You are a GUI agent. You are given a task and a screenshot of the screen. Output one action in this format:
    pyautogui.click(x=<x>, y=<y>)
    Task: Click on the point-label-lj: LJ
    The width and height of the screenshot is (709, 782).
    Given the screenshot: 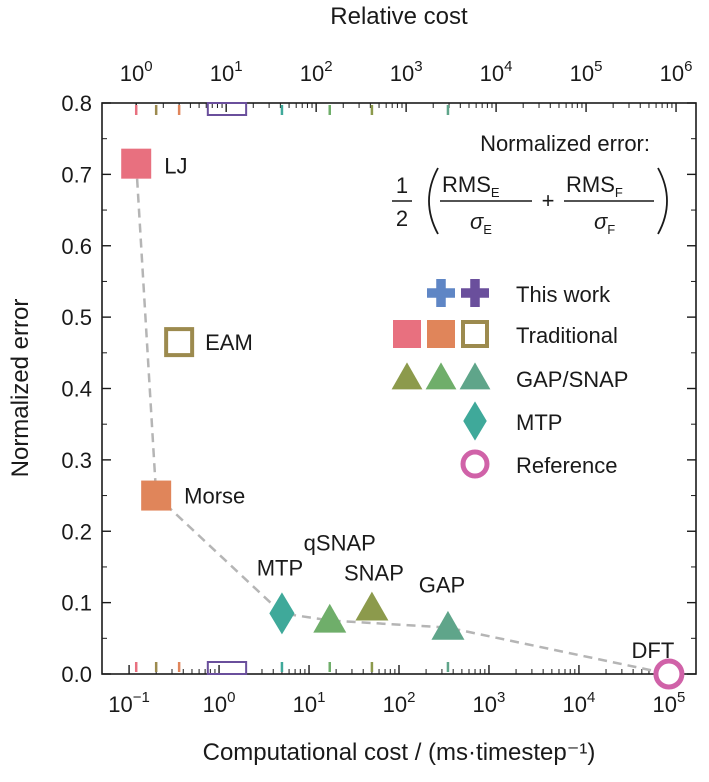 What is the action you would take?
    pyautogui.click(x=175, y=166)
    